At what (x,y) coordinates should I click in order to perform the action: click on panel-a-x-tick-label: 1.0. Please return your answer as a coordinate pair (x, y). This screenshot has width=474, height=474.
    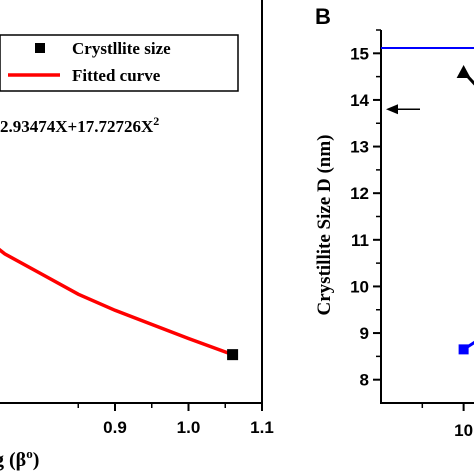
    Looking at the image, I should click on (189, 427).